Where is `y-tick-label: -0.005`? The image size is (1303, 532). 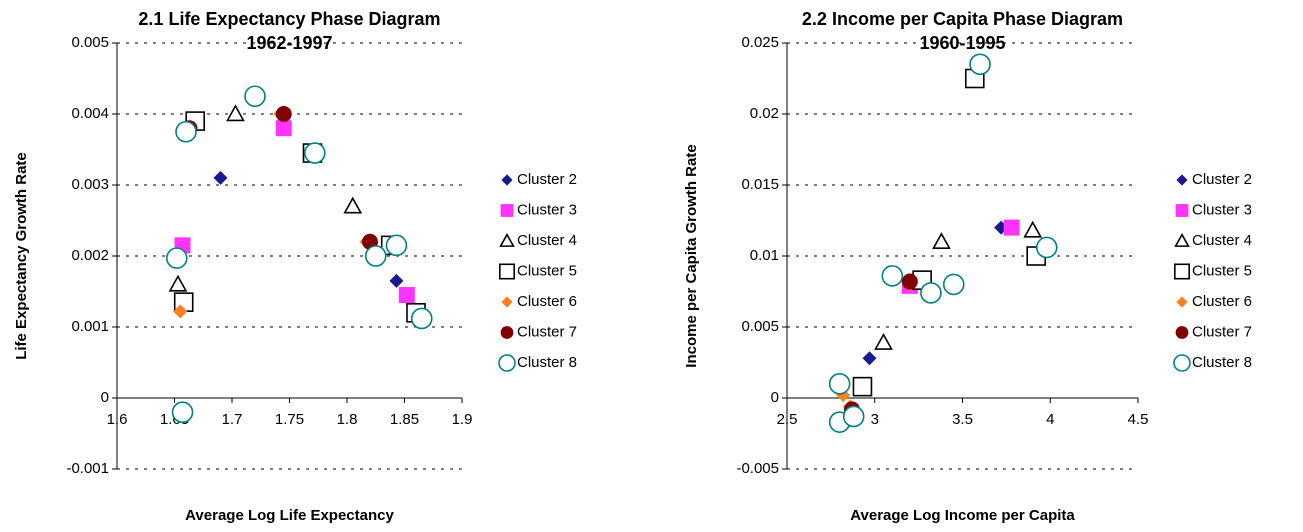 y-tick-label: -0.005 is located at coordinates (757, 468).